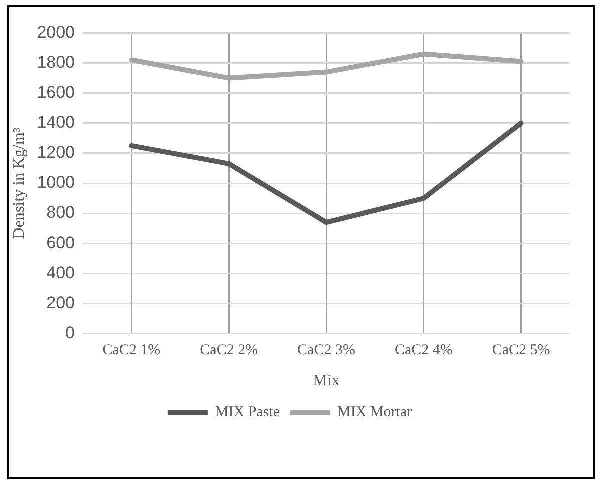 The width and height of the screenshot is (597, 481). Describe the element at coordinates (56, 32) in the screenshot. I see `y-tick-label: 2000` at that location.